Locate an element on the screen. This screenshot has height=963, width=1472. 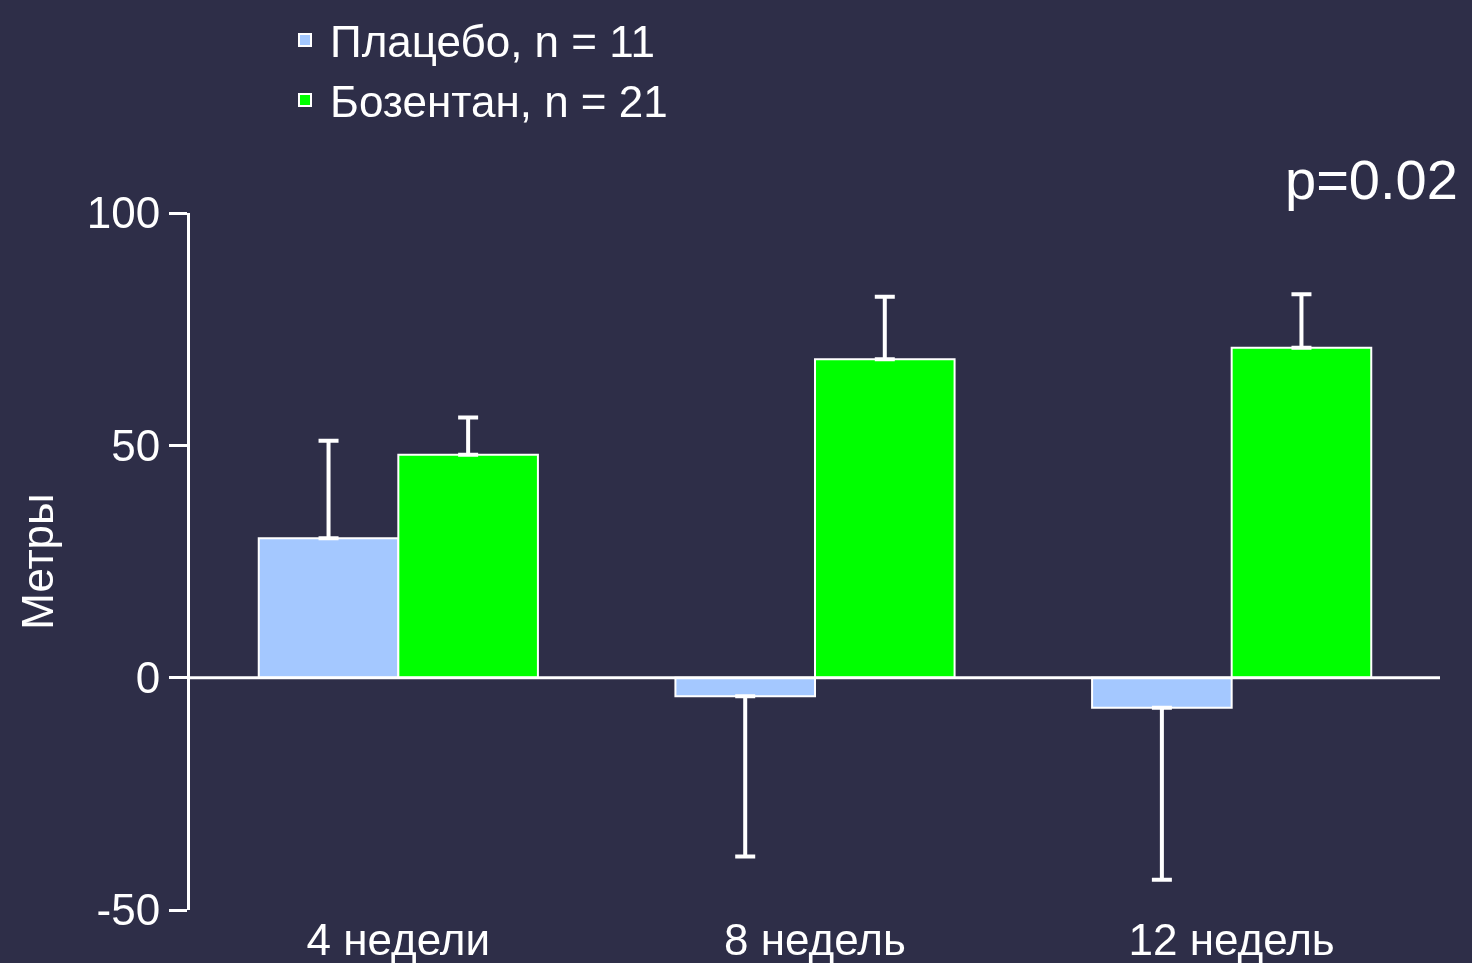
legend-label: Бозентан, n = 21 is located at coordinates (499, 102).